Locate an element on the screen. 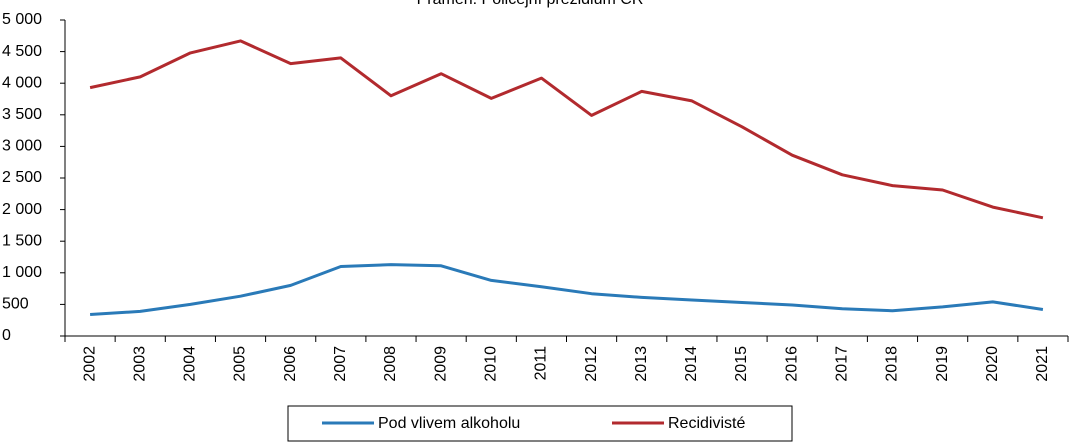  x-tick-label: 2007 is located at coordinates (340, 364).